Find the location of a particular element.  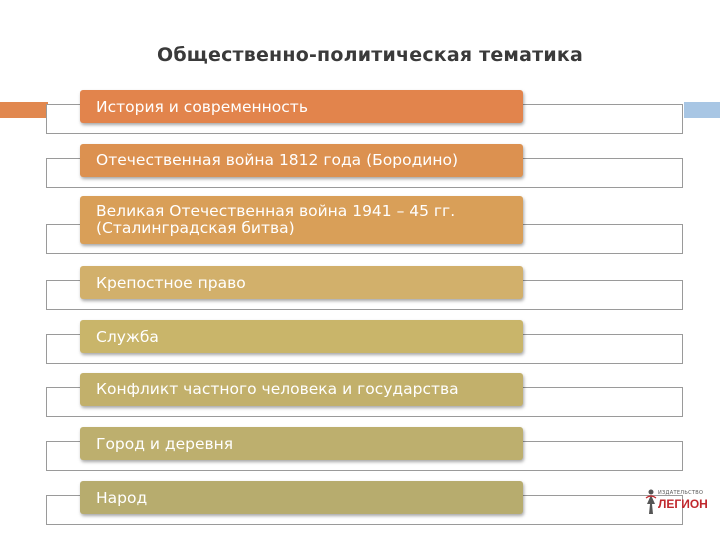

topic-row: Народ is located at coordinates (360, 509).